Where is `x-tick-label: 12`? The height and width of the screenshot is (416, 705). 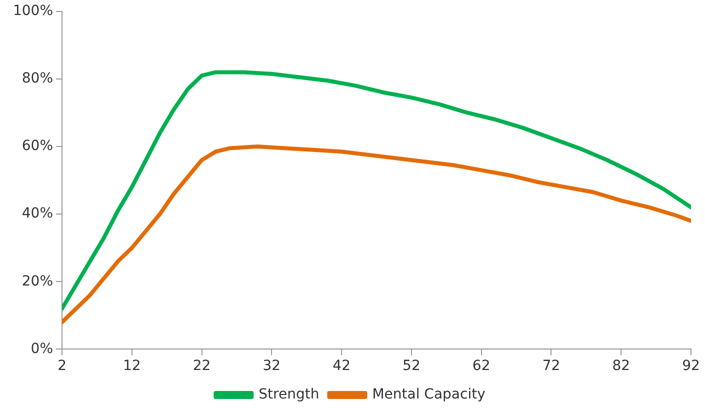
x-tick-label: 12 is located at coordinates (131, 366).